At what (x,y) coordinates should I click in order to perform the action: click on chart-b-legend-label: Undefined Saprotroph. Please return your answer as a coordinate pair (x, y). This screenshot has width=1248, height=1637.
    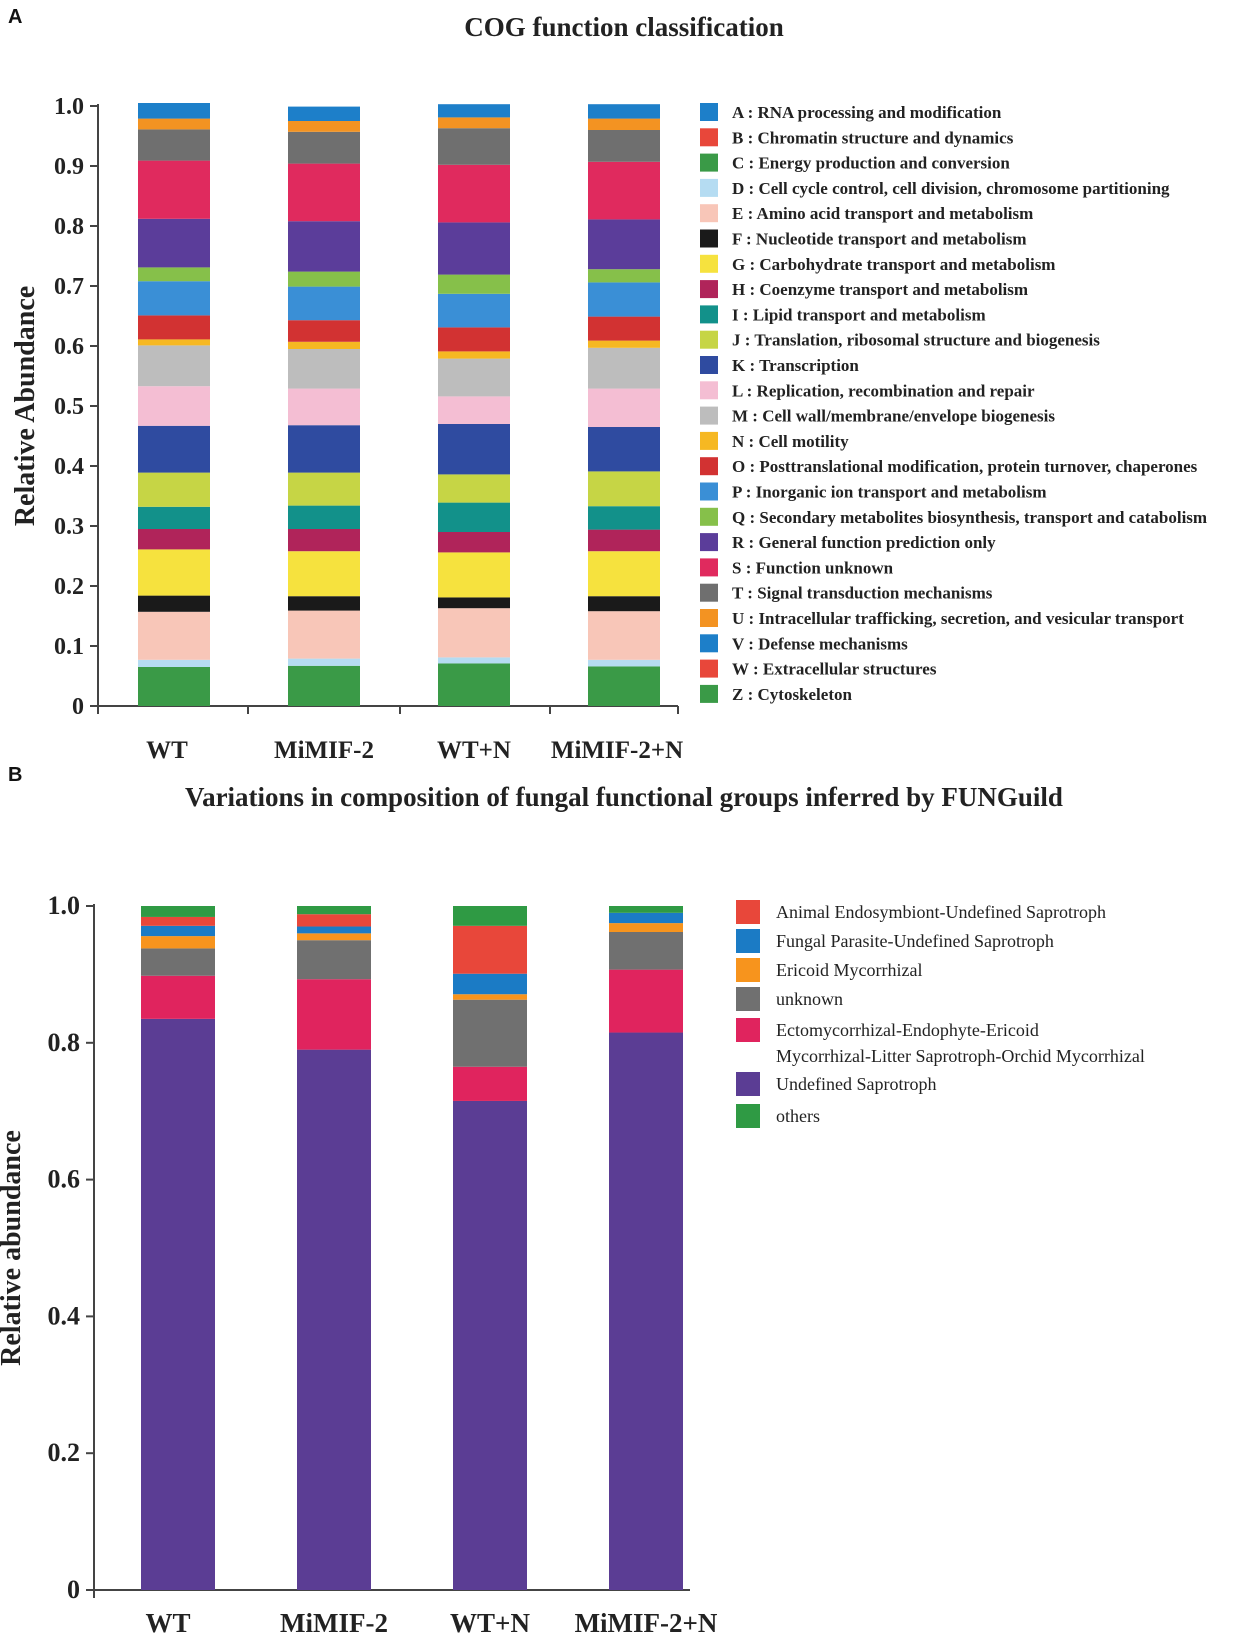
    Looking at the image, I should click on (856, 1084).